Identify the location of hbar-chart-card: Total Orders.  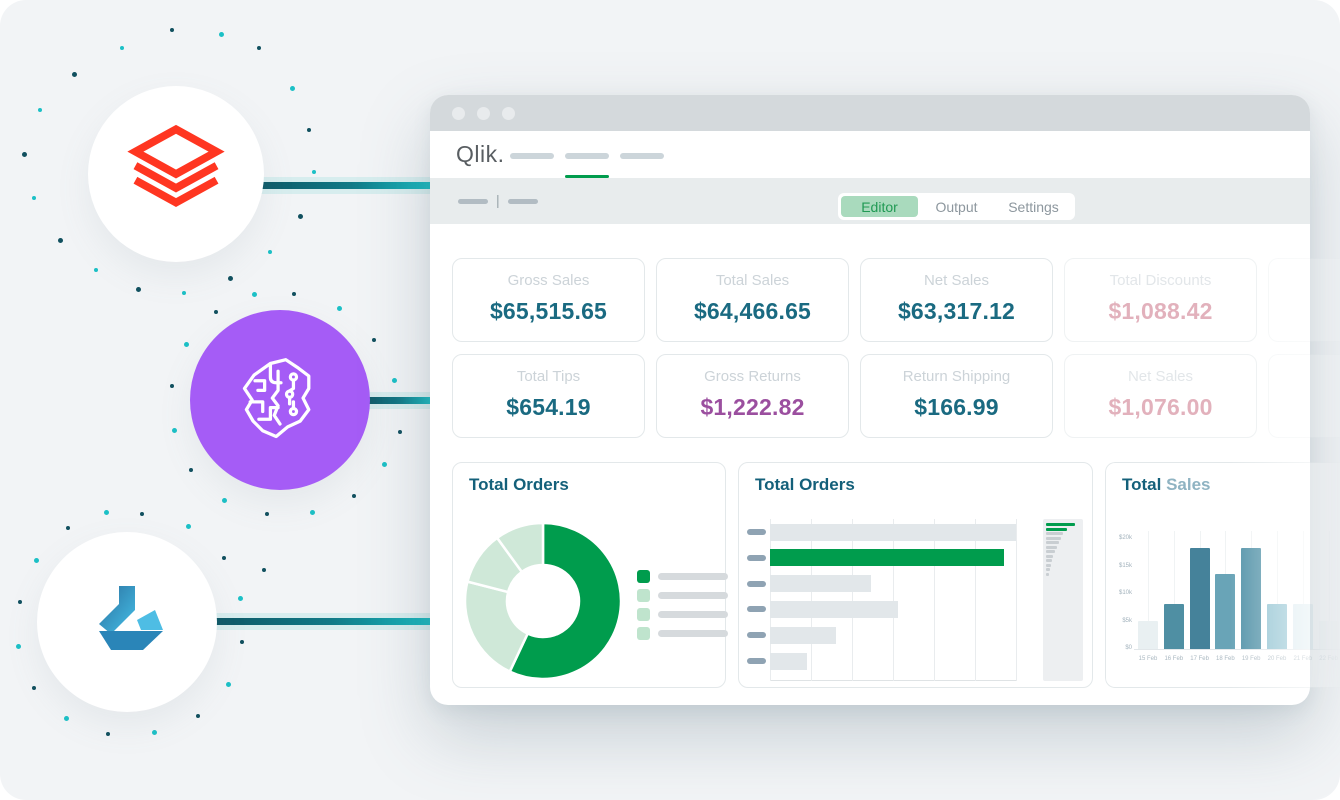
(915, 575).